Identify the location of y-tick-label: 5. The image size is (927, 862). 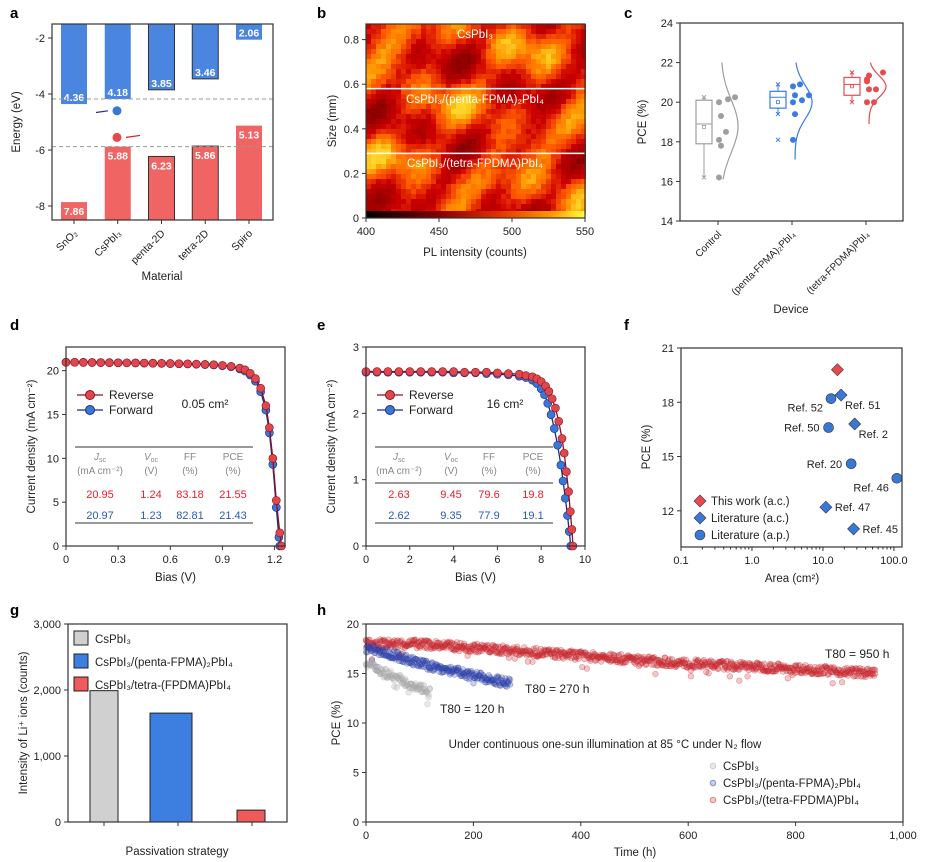
(56, 503).